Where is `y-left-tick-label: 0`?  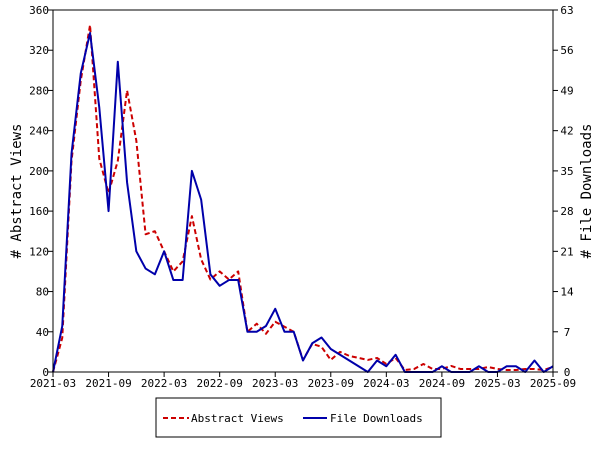 y-left-tick-label: 0 is located at coordinates (45, 372).